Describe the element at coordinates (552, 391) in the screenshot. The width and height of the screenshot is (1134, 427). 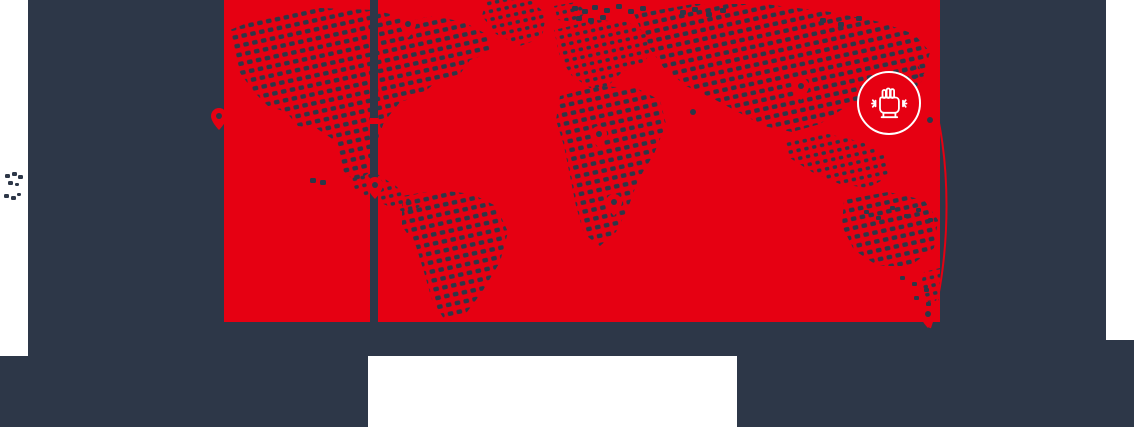
I see `content-card` at that location.